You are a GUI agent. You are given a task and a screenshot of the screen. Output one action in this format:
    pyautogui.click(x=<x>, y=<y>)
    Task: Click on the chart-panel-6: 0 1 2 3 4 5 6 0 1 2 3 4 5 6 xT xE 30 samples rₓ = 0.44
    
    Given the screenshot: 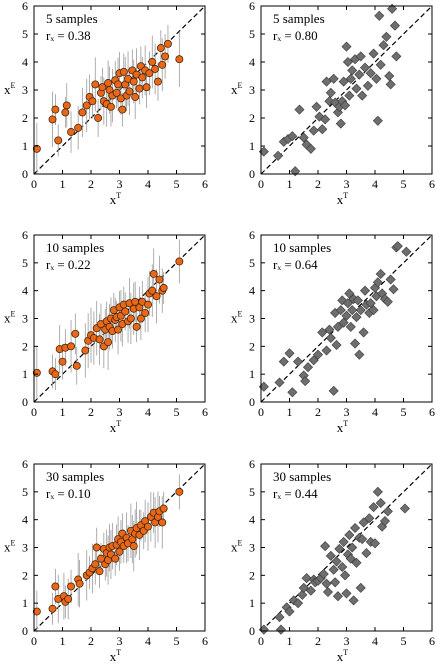 What is the action you would take?
    pyautogui.click(x=333, y=560)
    